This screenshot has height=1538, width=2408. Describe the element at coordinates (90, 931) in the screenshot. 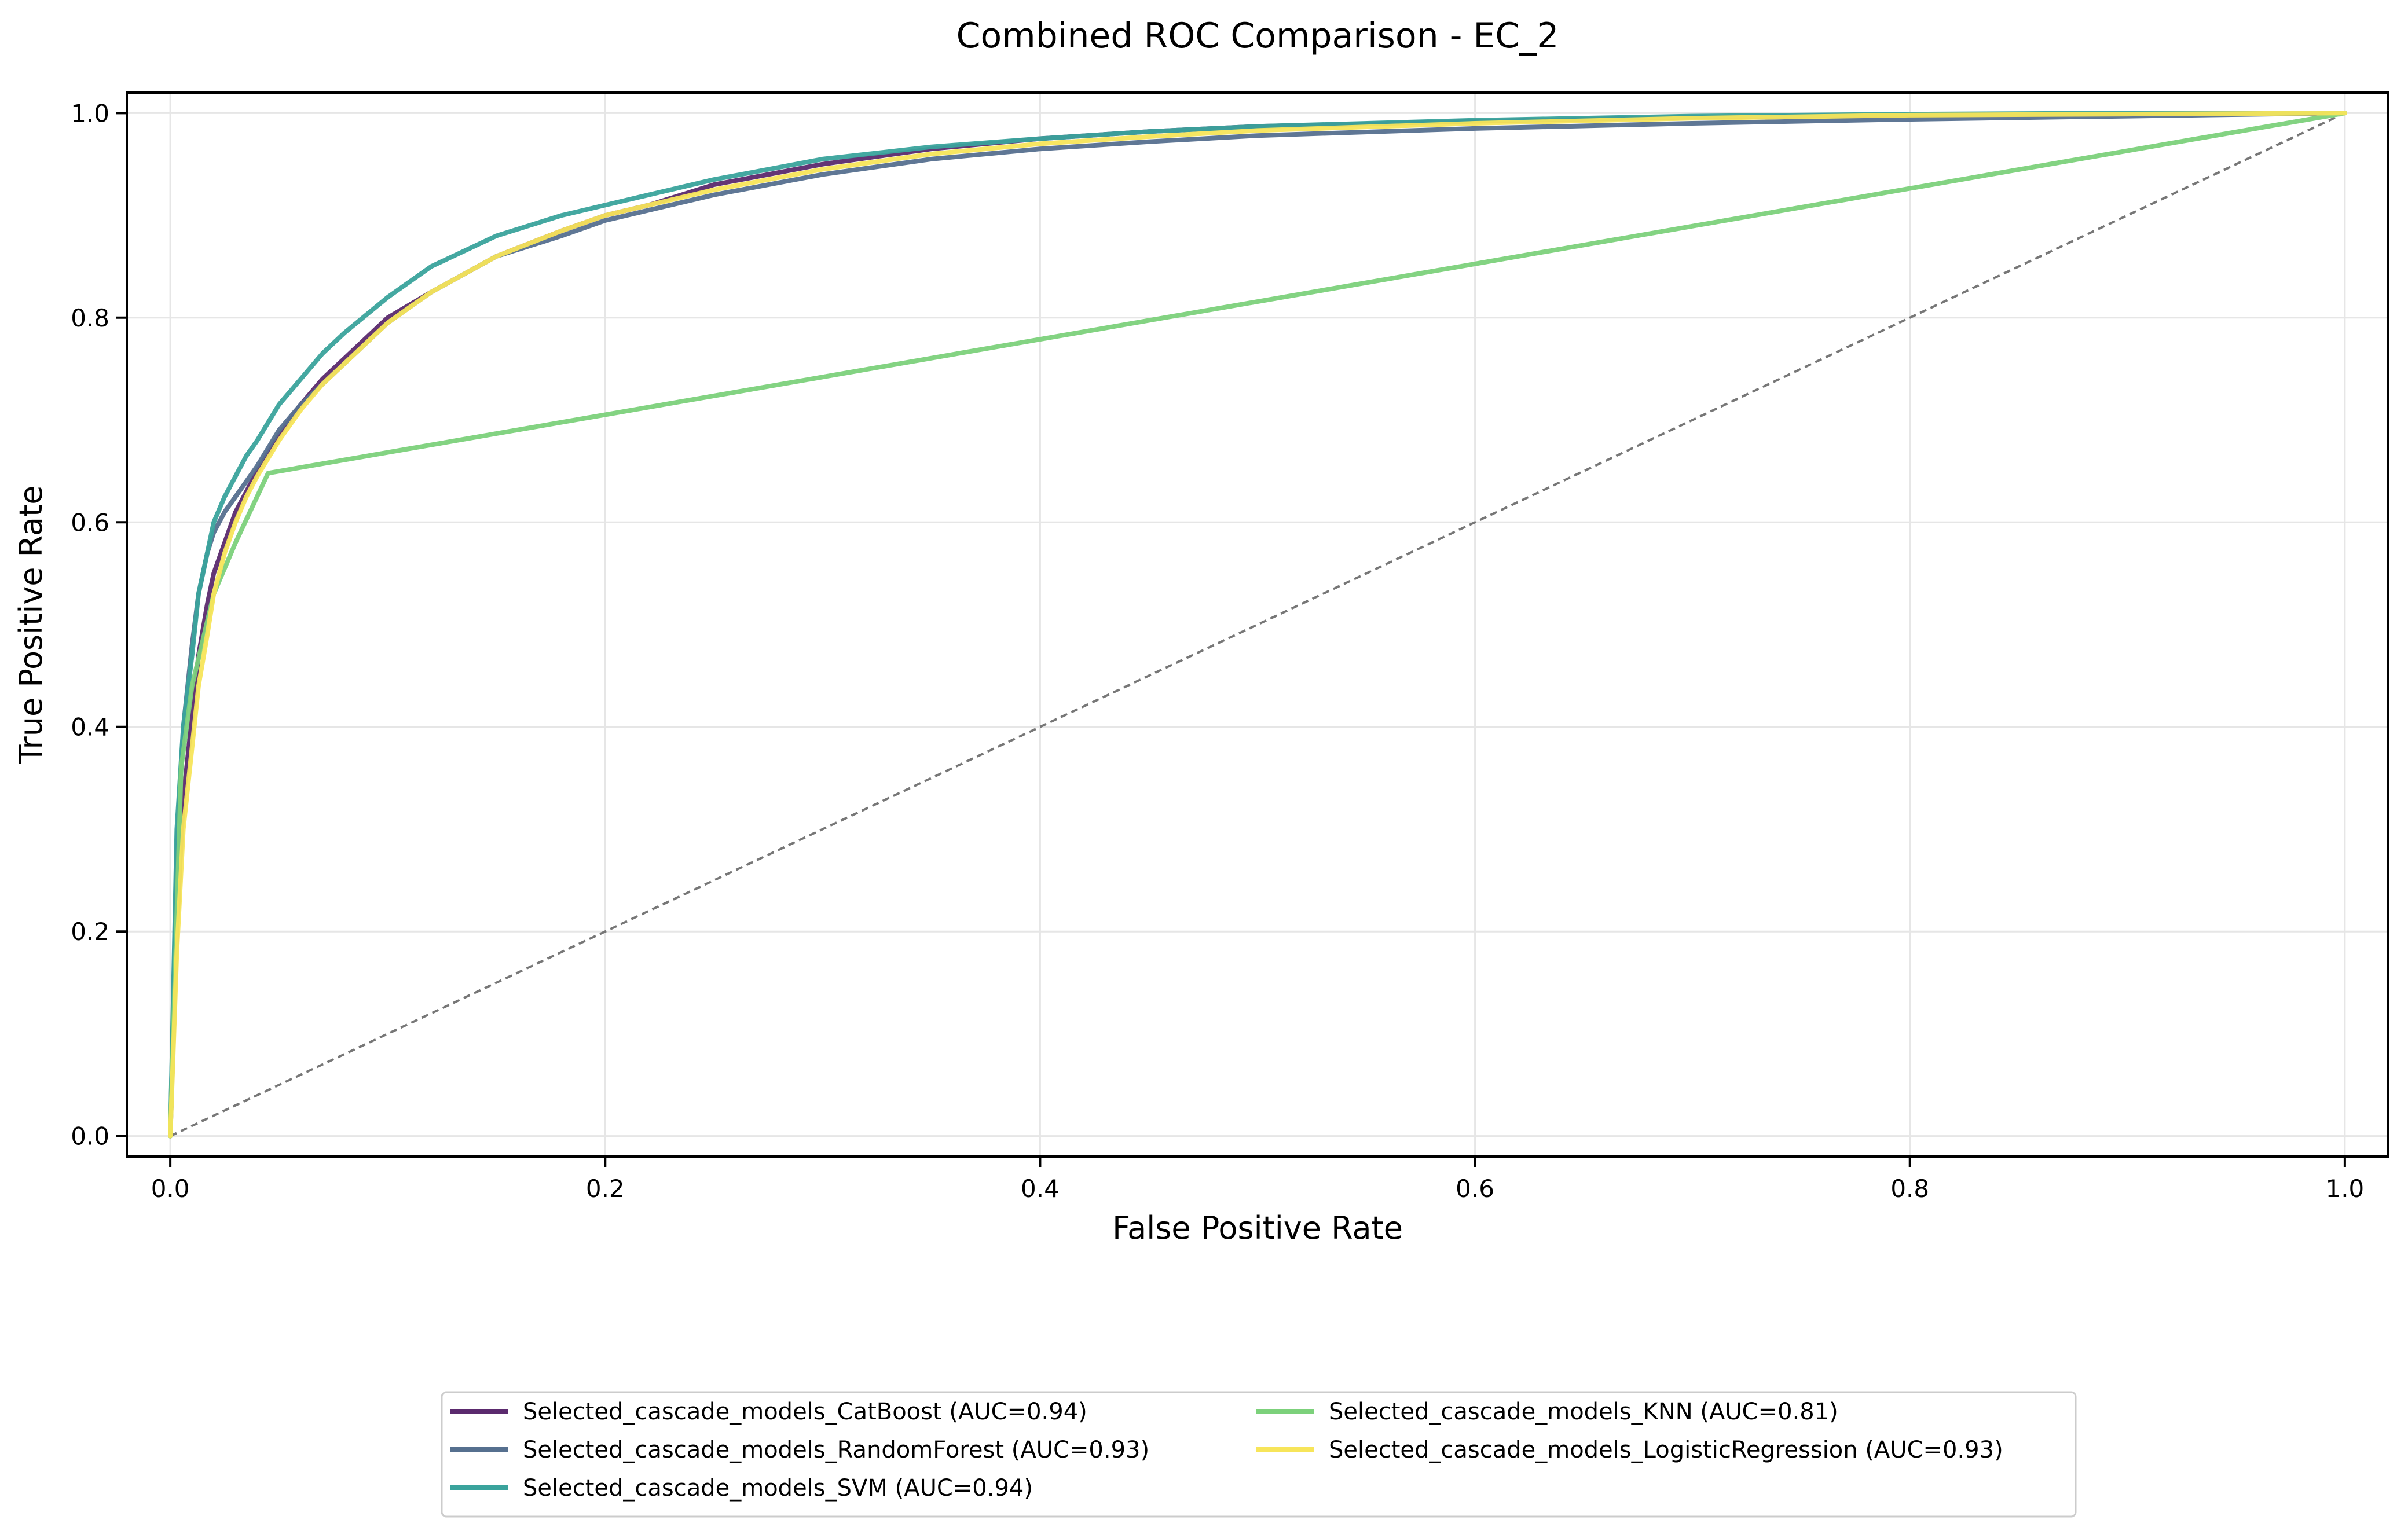

I see `y-tick-label: 0.2` at that location.